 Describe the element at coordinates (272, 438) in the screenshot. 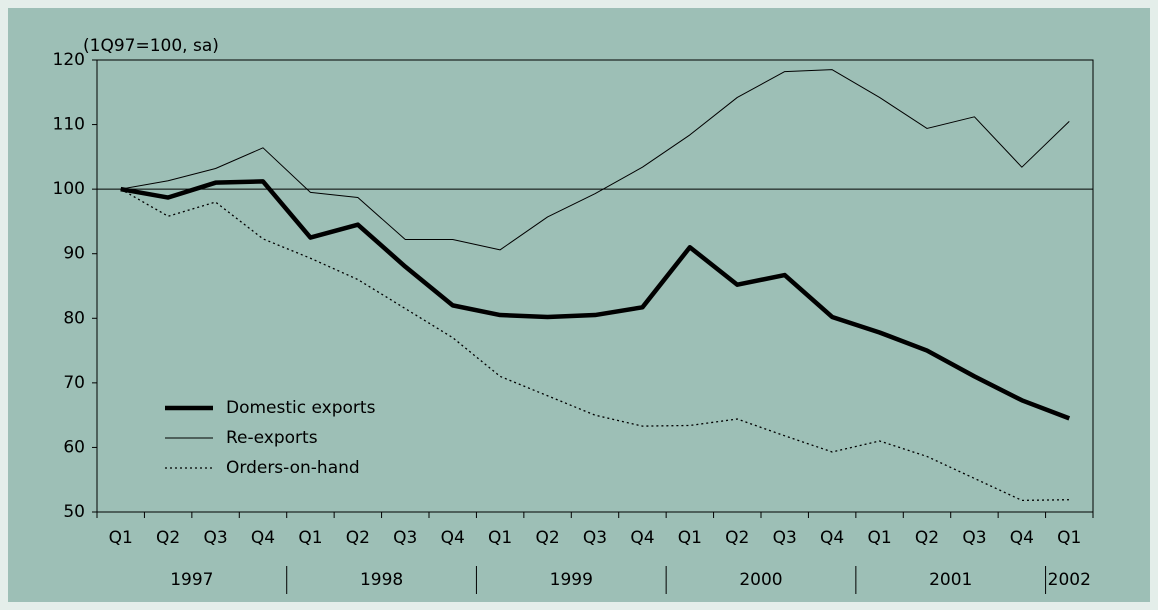

I see `legend-label: Re-exports` at that location.